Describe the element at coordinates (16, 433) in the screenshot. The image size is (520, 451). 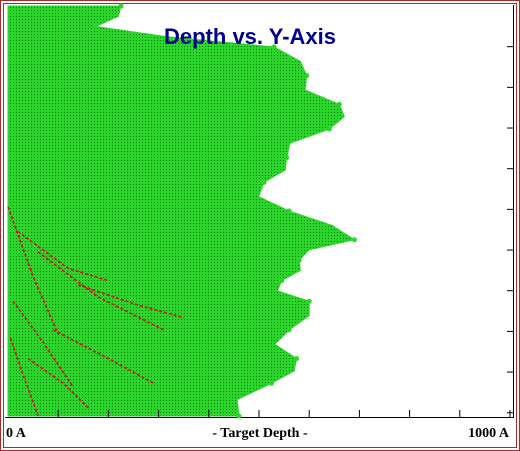
I see `x-axis-min-label: 0 A` at that location.